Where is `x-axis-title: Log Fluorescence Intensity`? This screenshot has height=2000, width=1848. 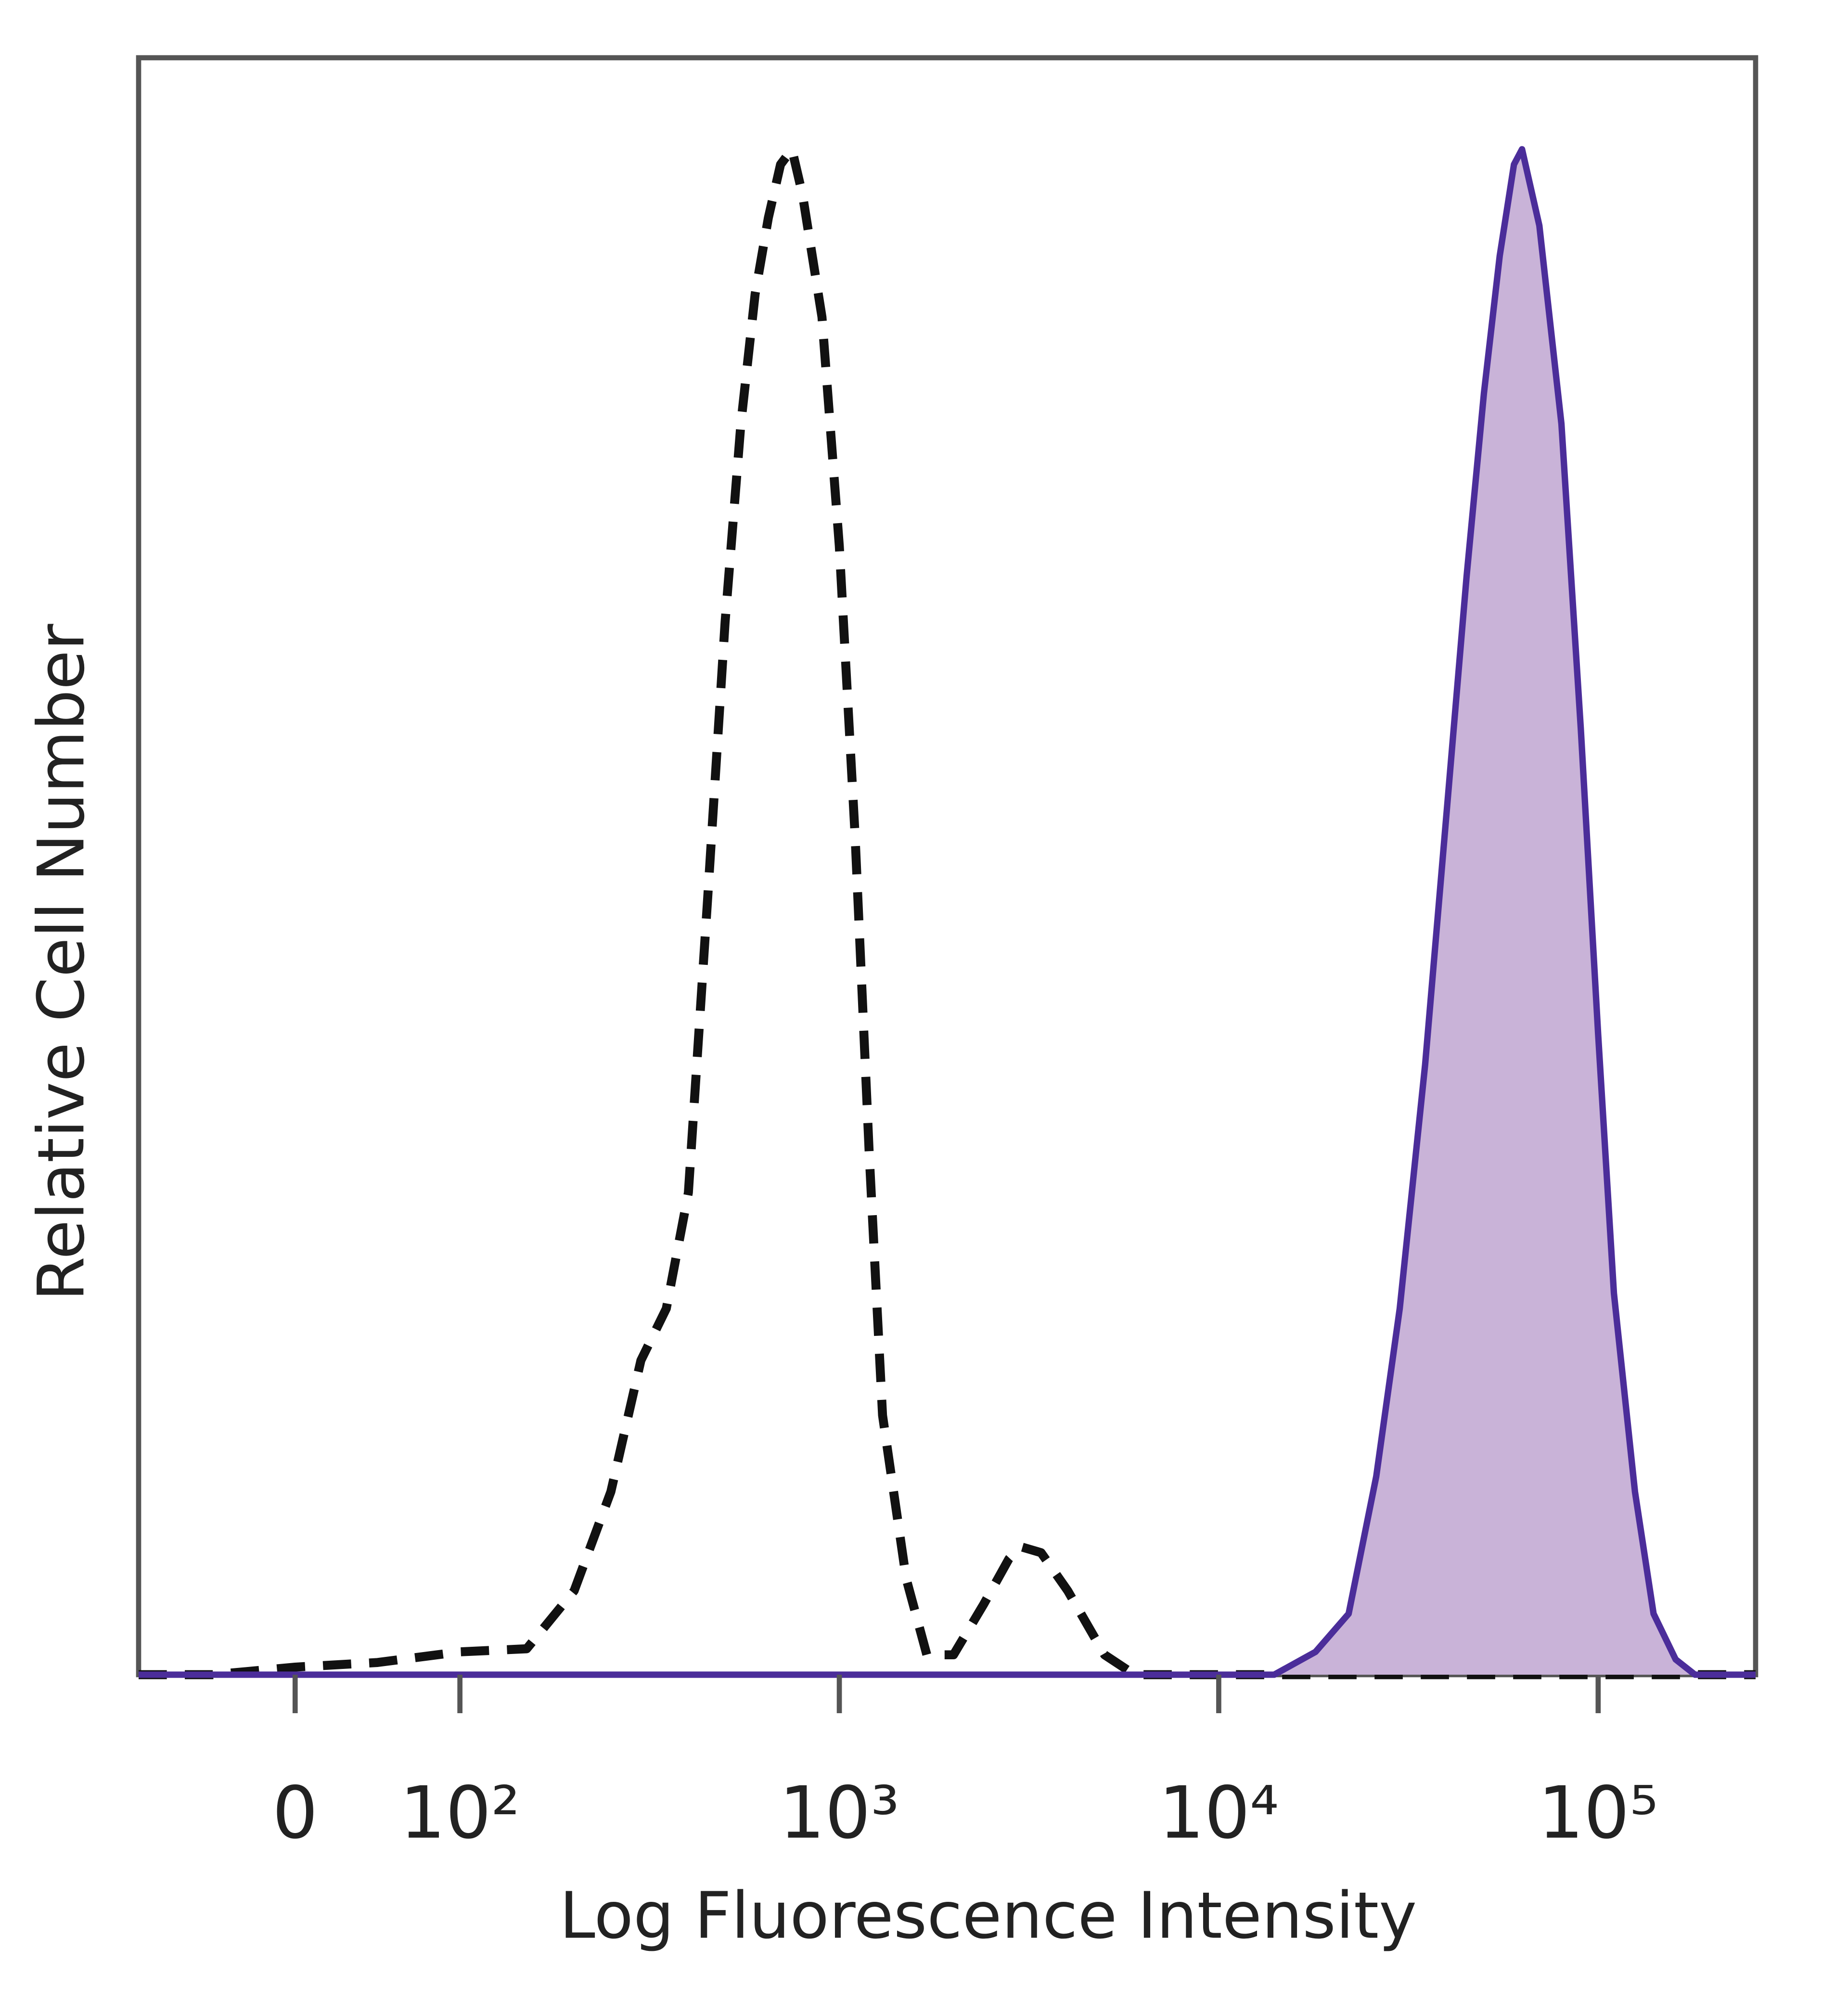 x-axis-title: Log Fluorescence Intensity is located at coordinates (988, 1916).